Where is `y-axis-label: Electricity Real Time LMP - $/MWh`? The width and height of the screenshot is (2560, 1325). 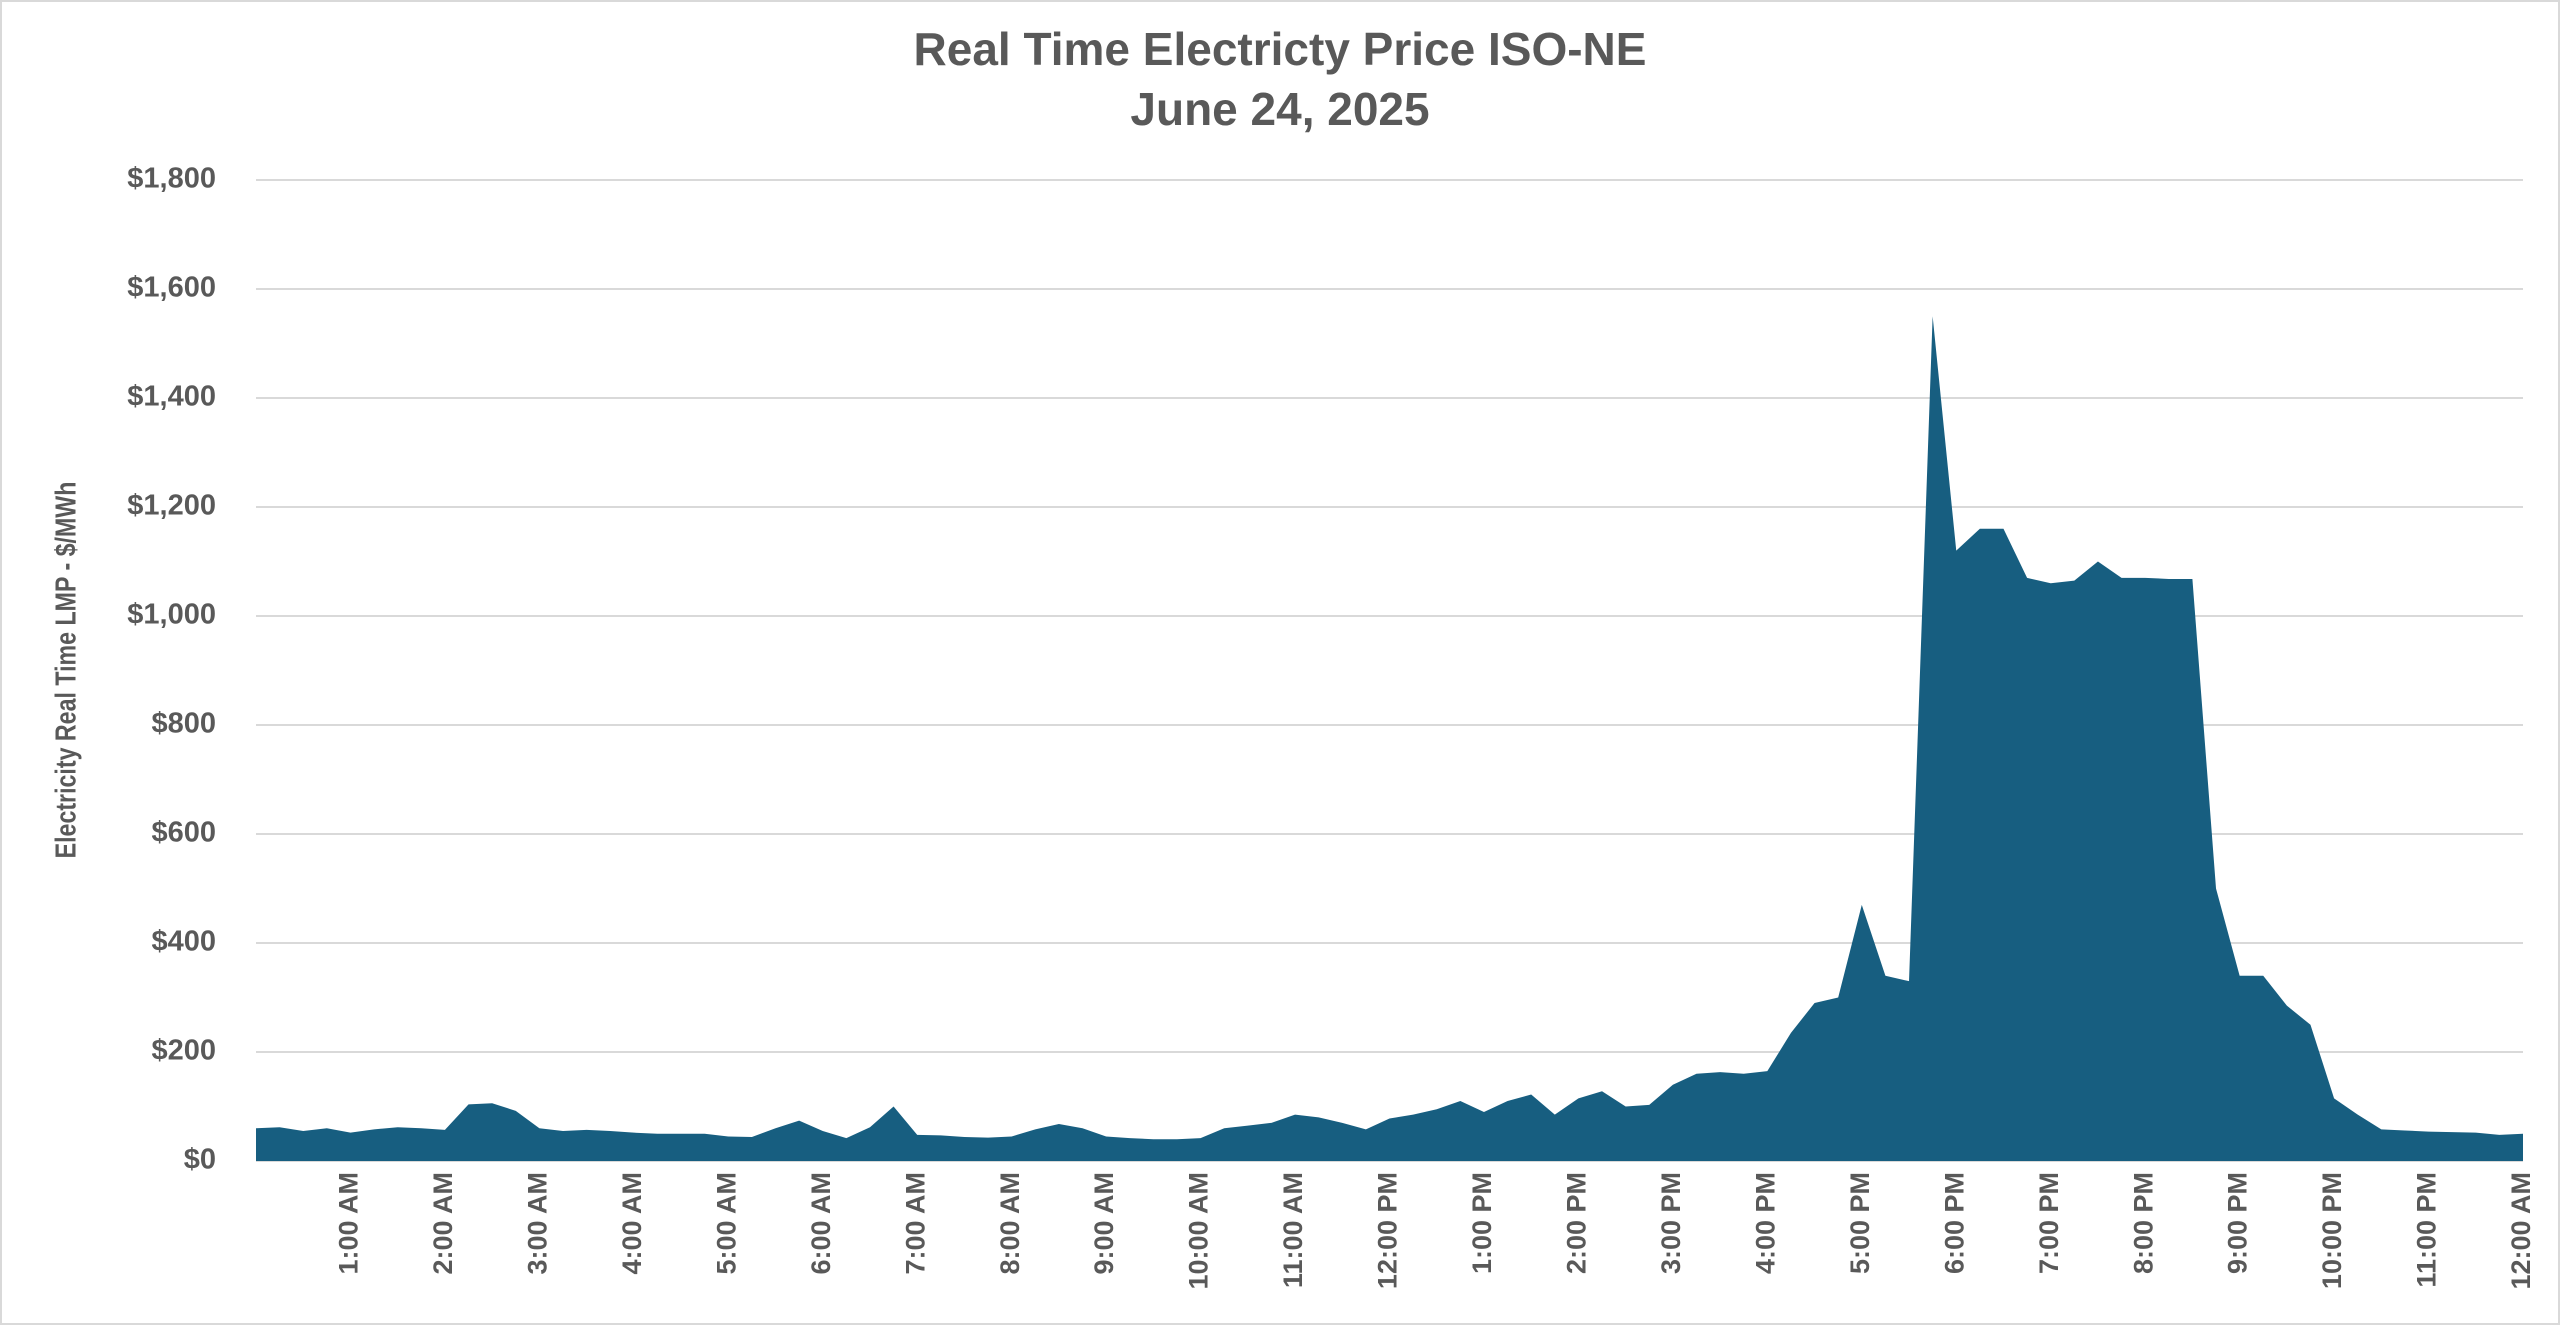
y-axis-label: Electricity Real Time LMP - $/MWh is located at coordinates (65, 670).